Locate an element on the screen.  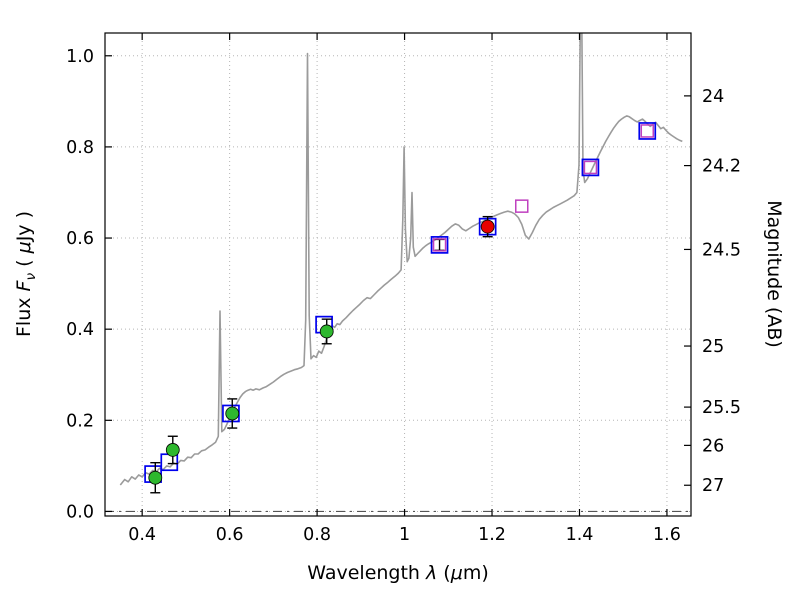
x-tick-label: 1.4 is located at coordinates (580, 535).